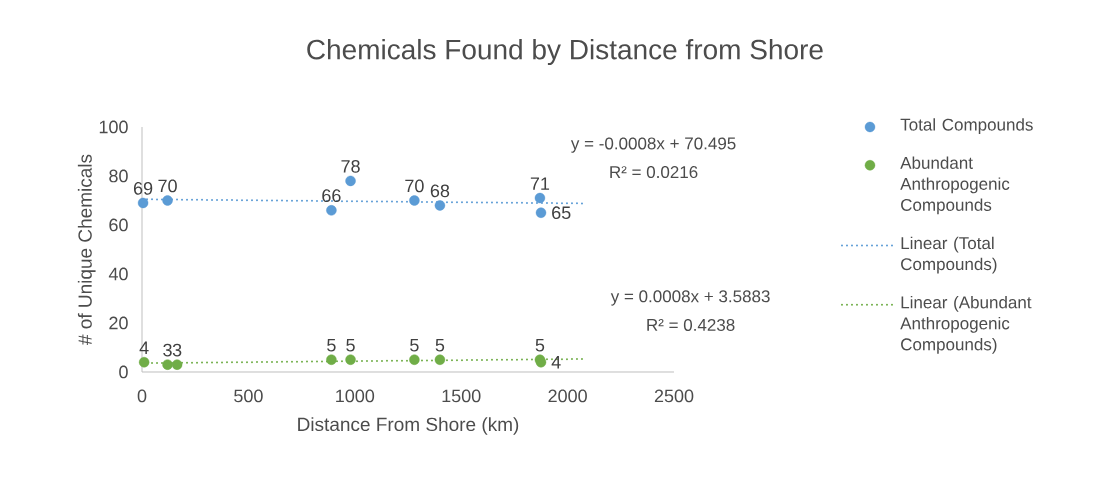 The width and height of the screenshot is (1112, 484). Describe the element at coordinates (567, 396) in the screenshot. I see `x-tick-label: 2000` at that location.